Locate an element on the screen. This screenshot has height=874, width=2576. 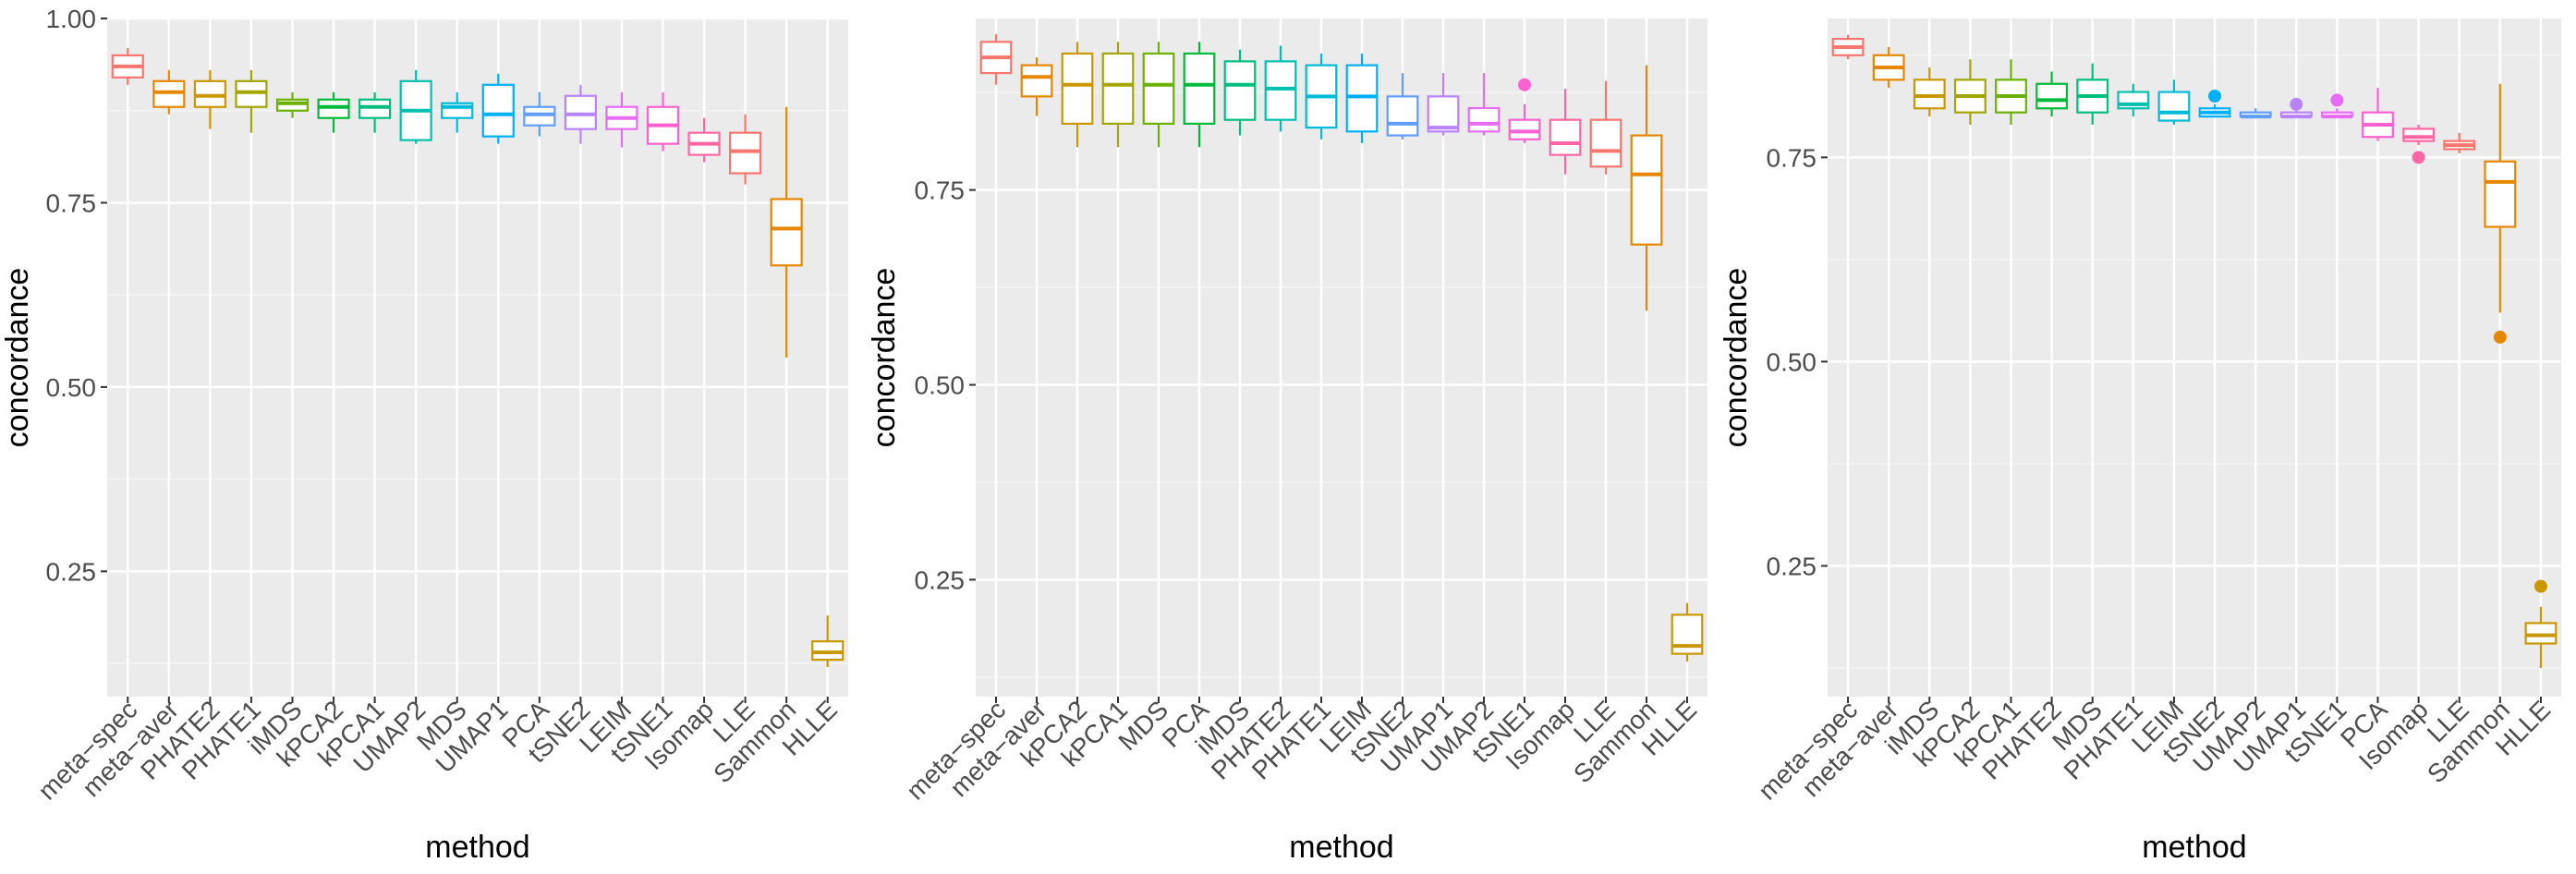
y-tick-label: 1.00 is located at coordinates (71, 19).